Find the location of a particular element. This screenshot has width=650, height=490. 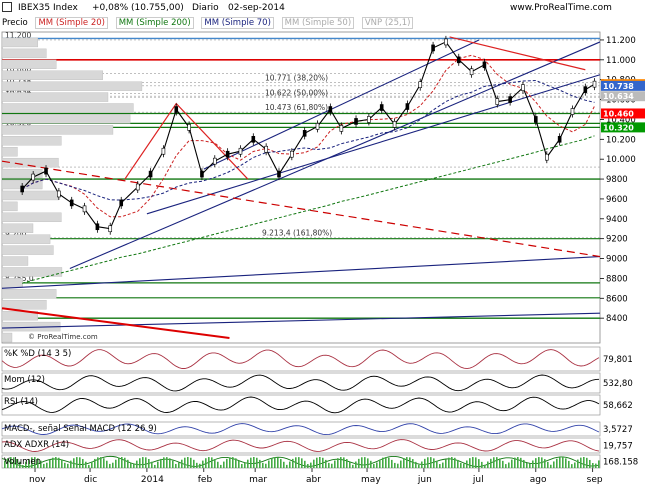

legend-mm70: MM (Simple 70) is located at coordinates (237, 23).